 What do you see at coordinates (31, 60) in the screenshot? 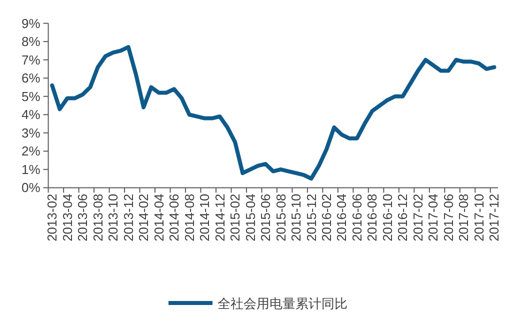
I see `y-tick-label: 7%` at bounding box center [31, 60].